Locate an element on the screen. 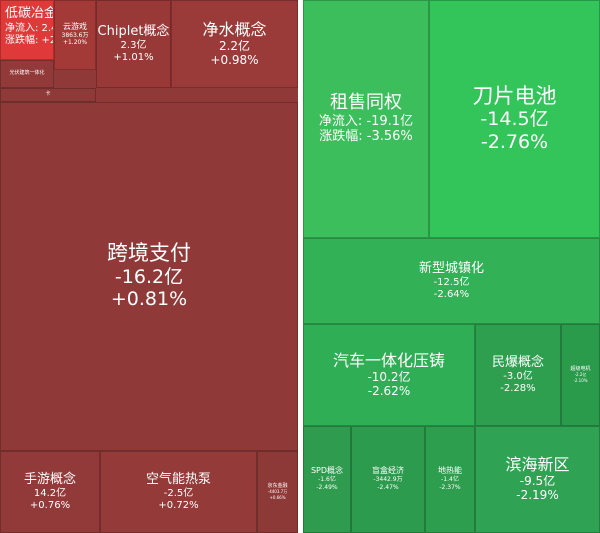 The width and height of the screenshot is (600, 533). cell-net-flow: -1.4亿 is located at coordinates (450, 480).